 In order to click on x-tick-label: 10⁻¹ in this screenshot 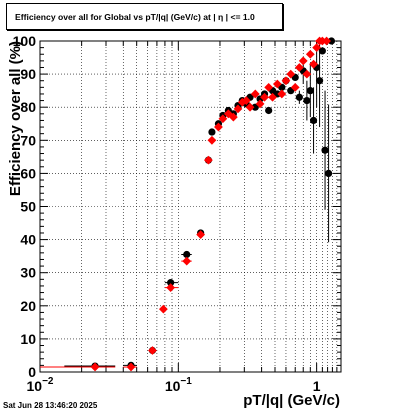, I will do `click(178, 385)`.